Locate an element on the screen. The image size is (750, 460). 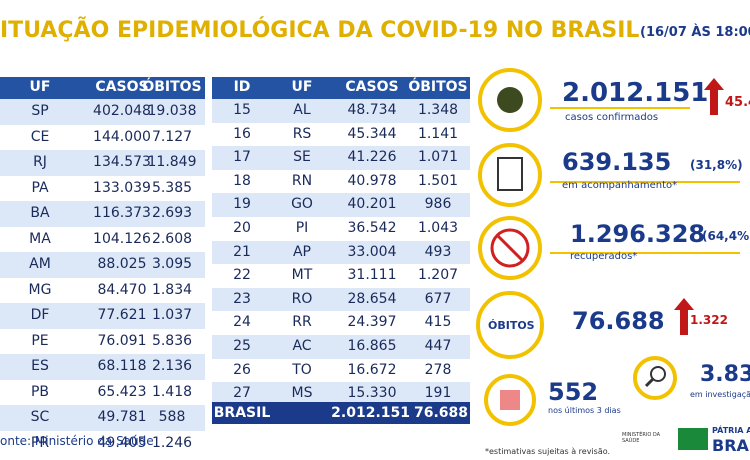
table-cell: 2.608 is located at coordinates (172, 238).